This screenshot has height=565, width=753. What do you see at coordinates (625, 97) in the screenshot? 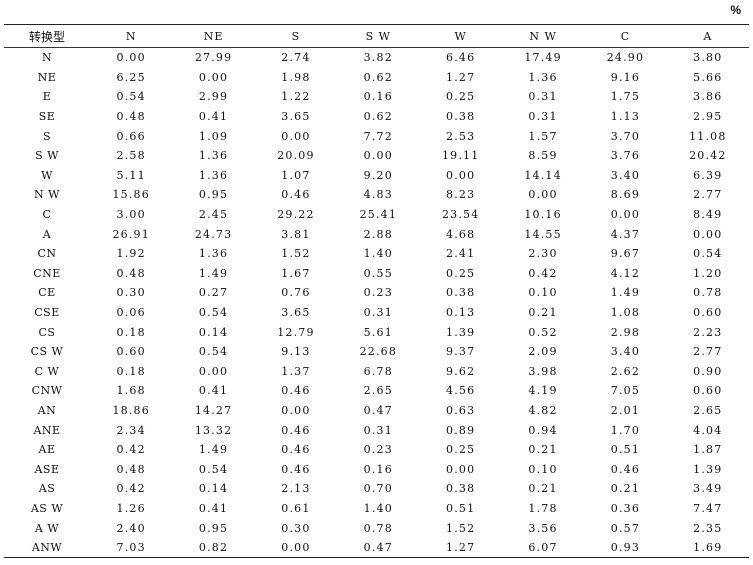
I see `table-cell: 1.75` at bounding box center [625, 97].